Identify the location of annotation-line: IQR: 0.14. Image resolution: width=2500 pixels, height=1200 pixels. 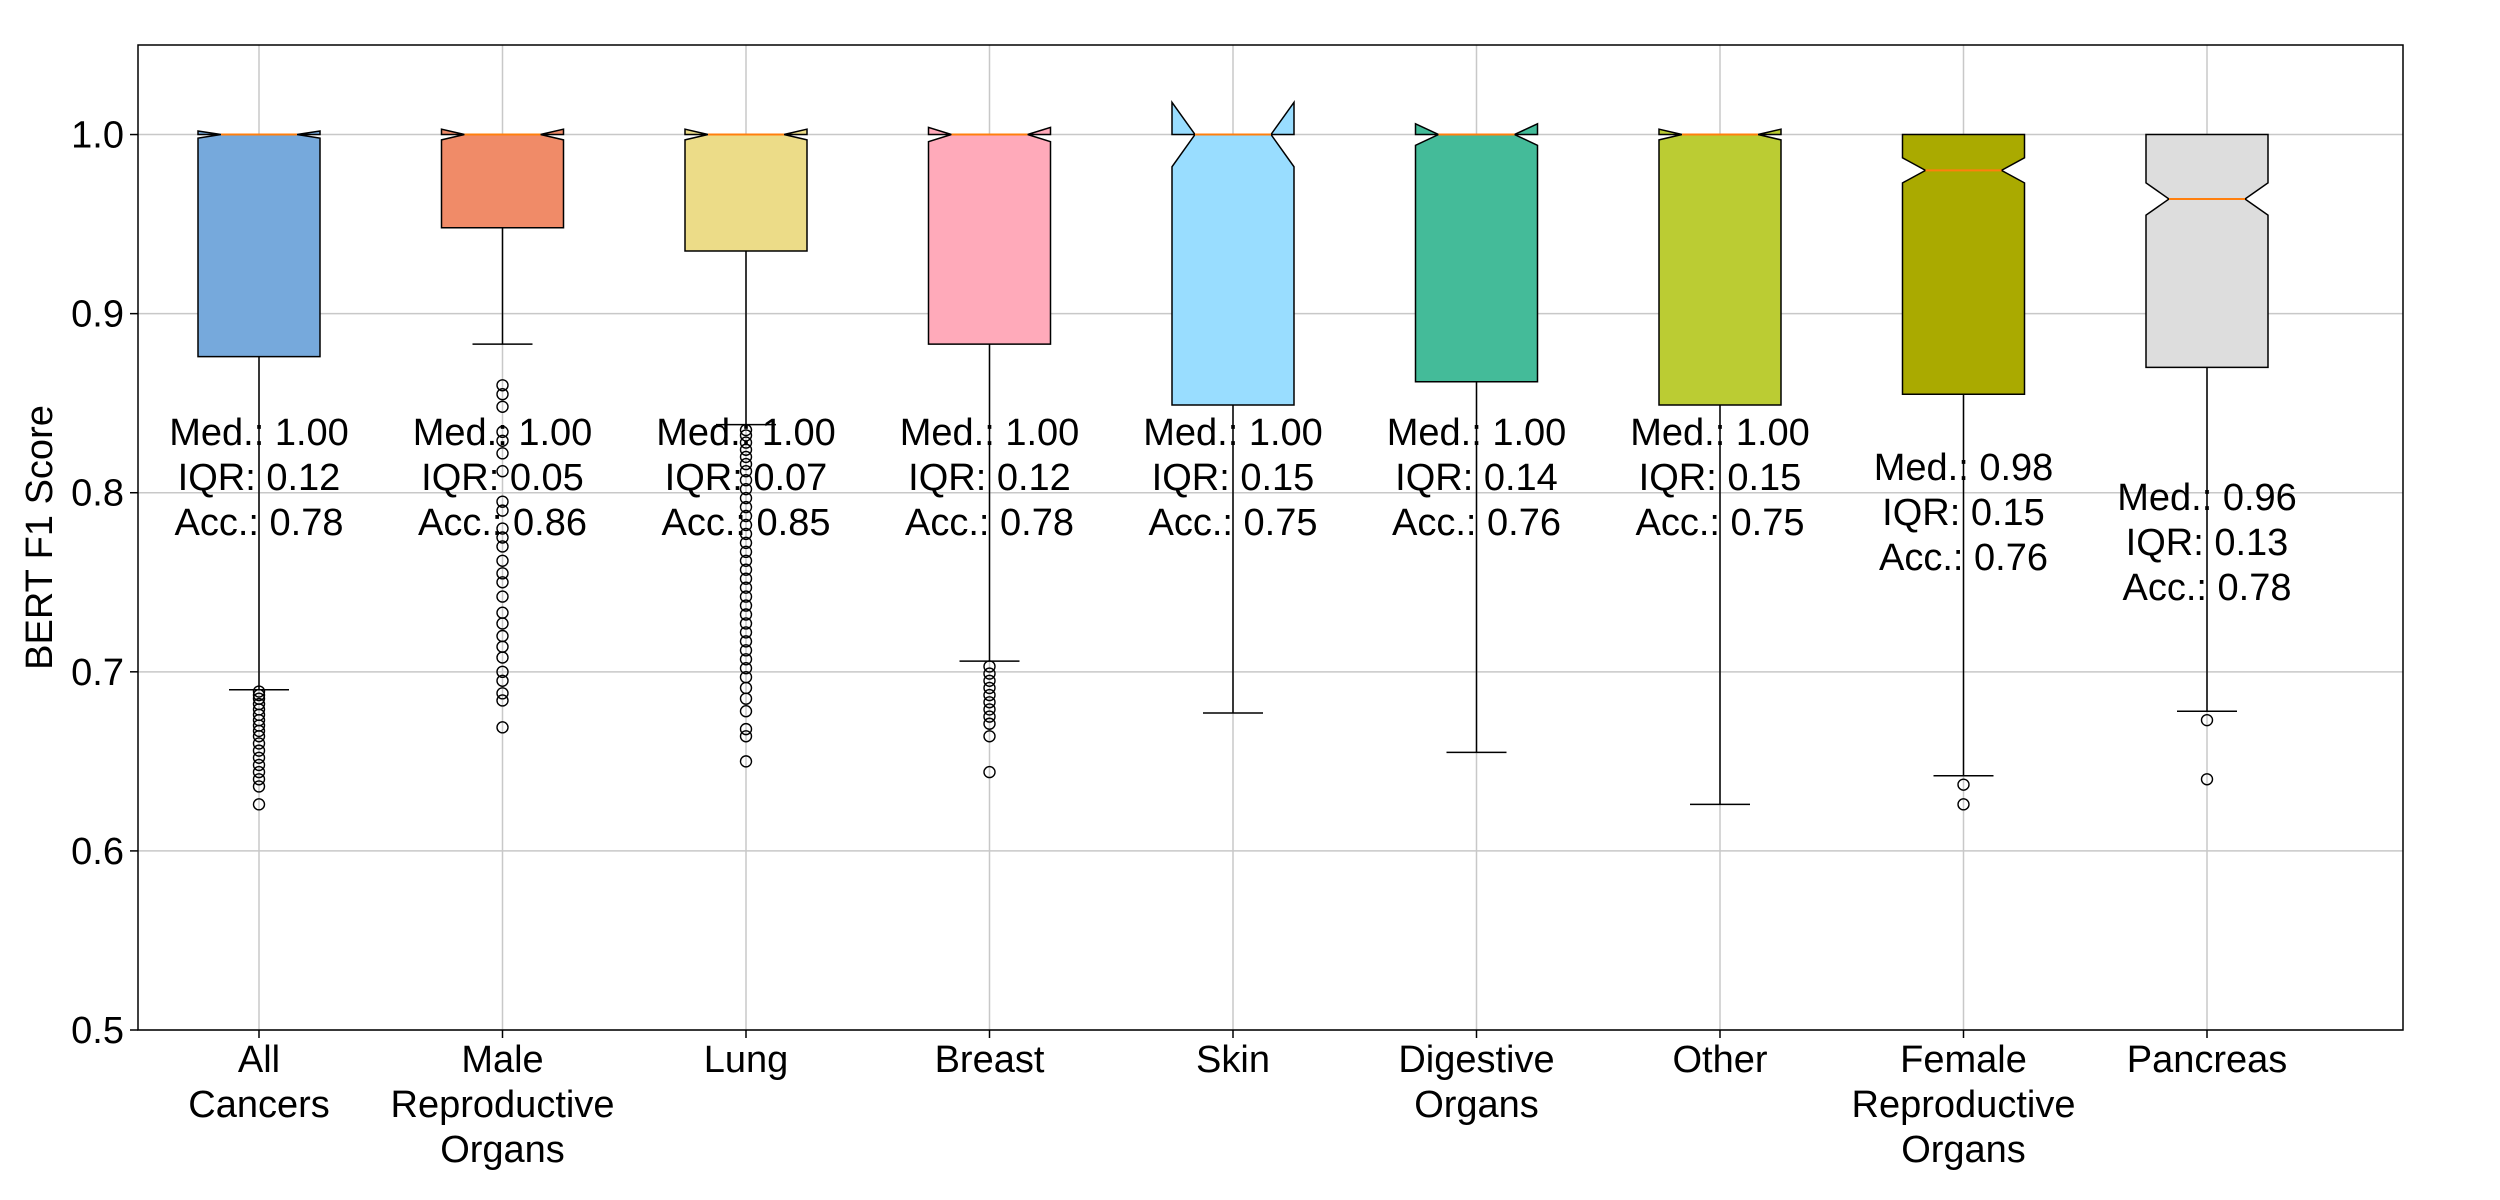
(1476, 478).